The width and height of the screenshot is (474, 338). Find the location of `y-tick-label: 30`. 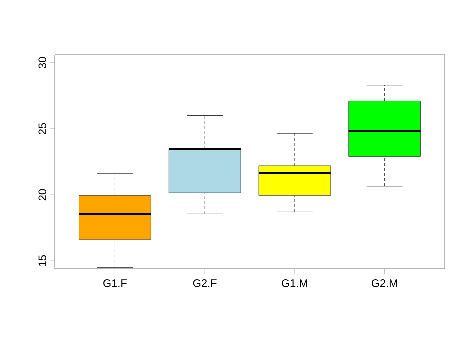

y-tick-label: 30 is located at coordinates (42, 63).